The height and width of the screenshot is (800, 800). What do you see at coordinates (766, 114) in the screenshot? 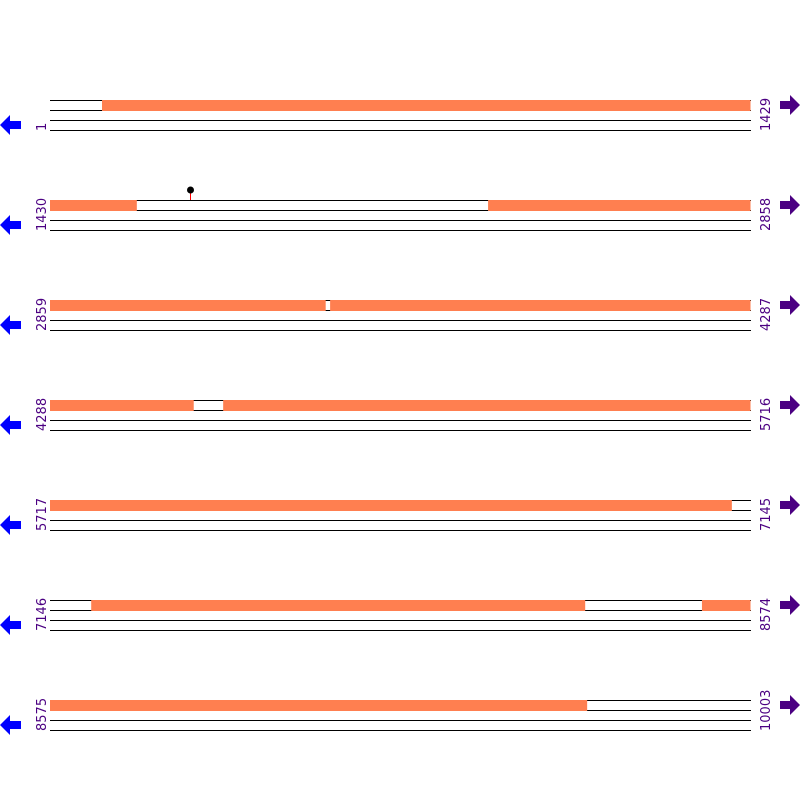
I see `row-end-label: 1429` at bounding box center [766, 114].